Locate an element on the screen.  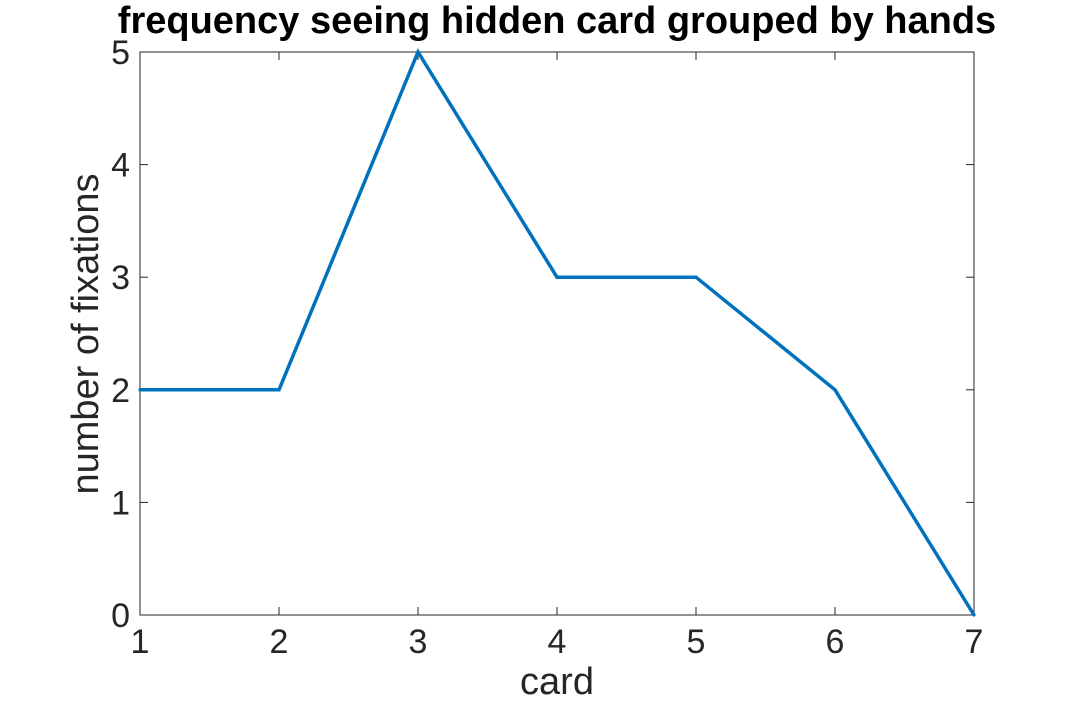
y-tick-label: 4 is located at coordinates (120, 166).